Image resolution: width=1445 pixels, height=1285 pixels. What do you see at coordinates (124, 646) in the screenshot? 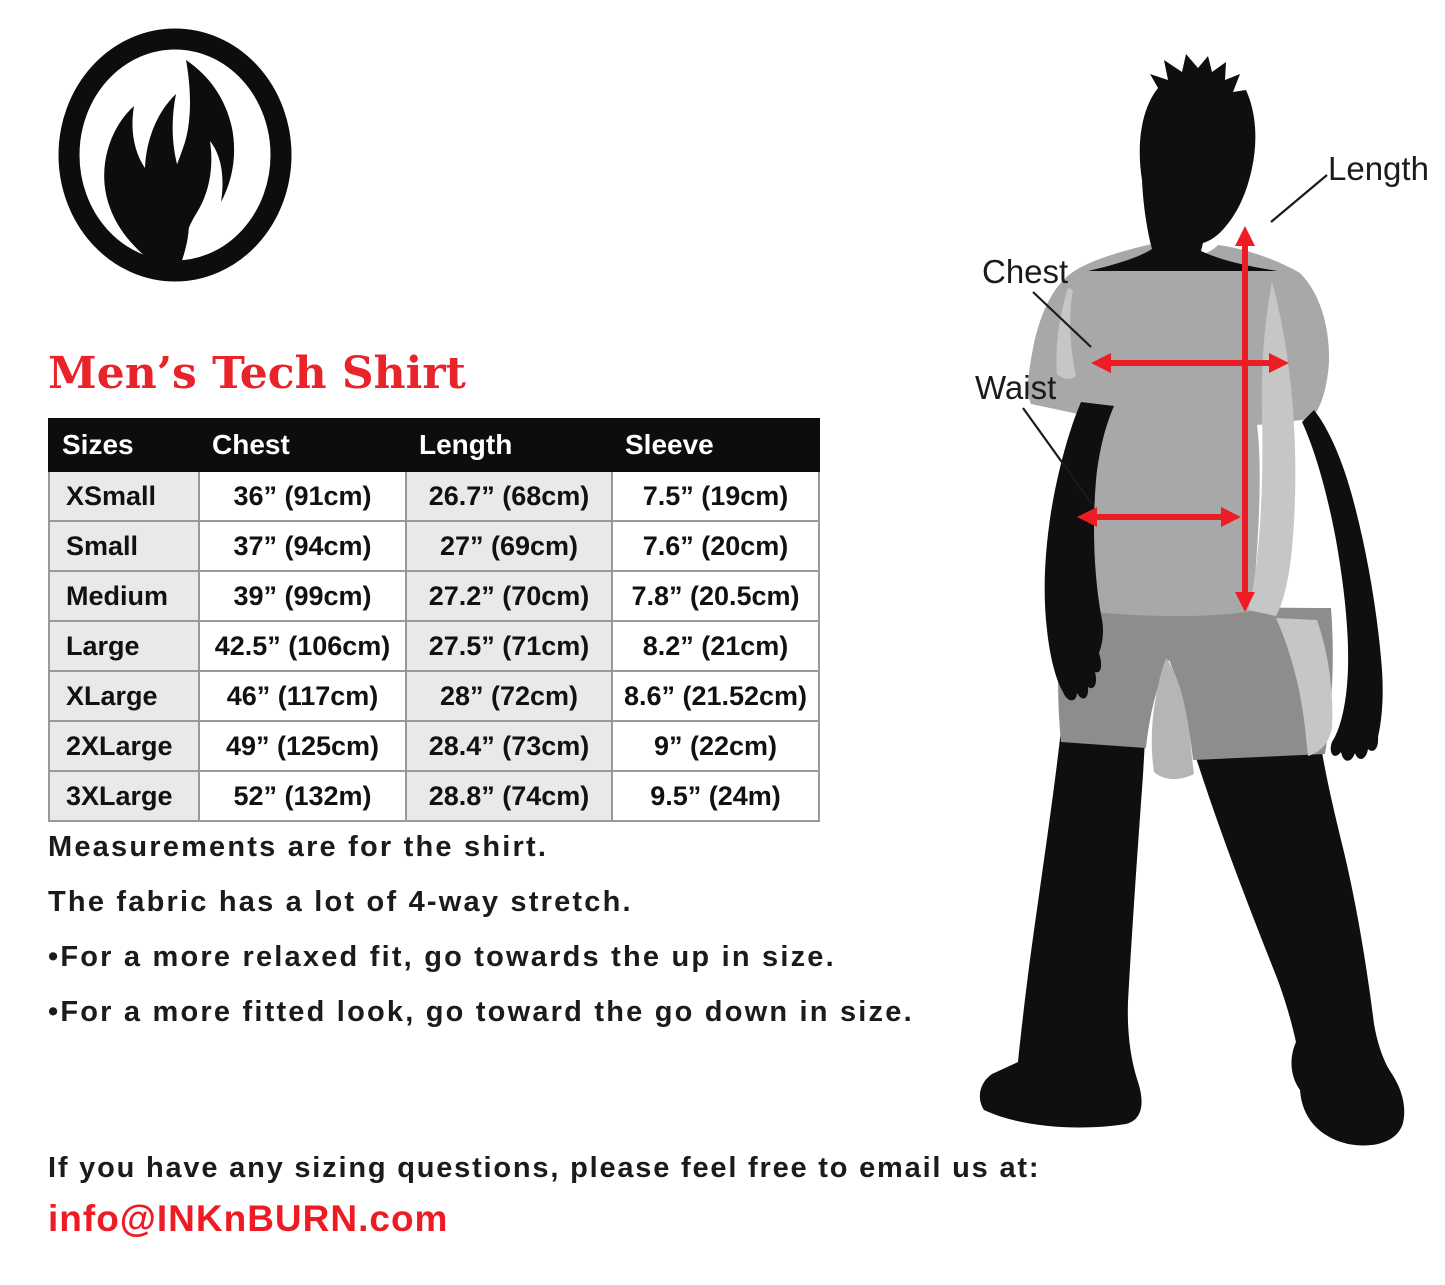
I see `size-cell: Large` at bounding box center [124, 646].